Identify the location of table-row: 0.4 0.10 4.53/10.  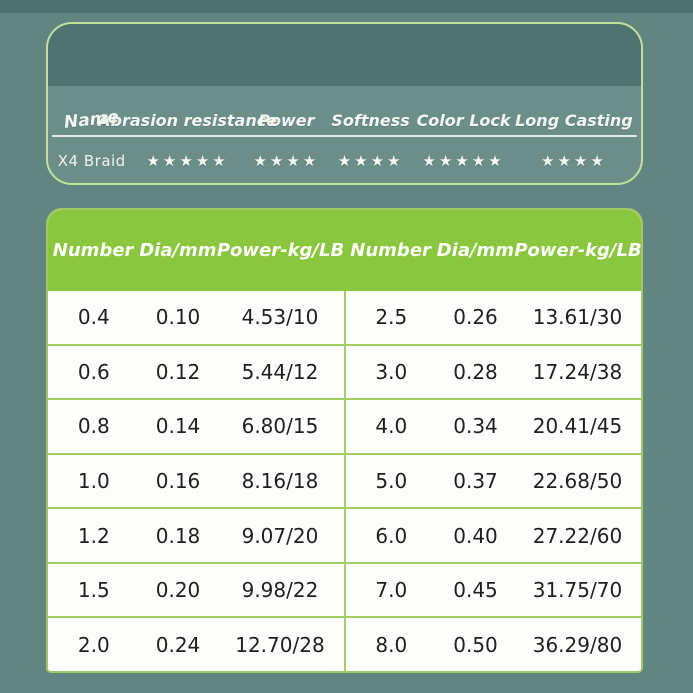
(196, 318).